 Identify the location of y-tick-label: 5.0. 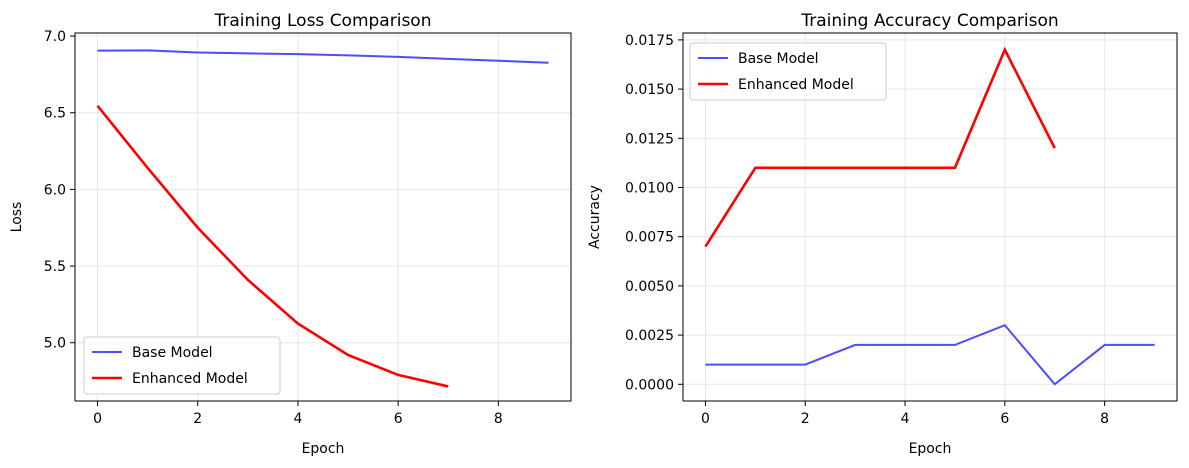
(55, 344).